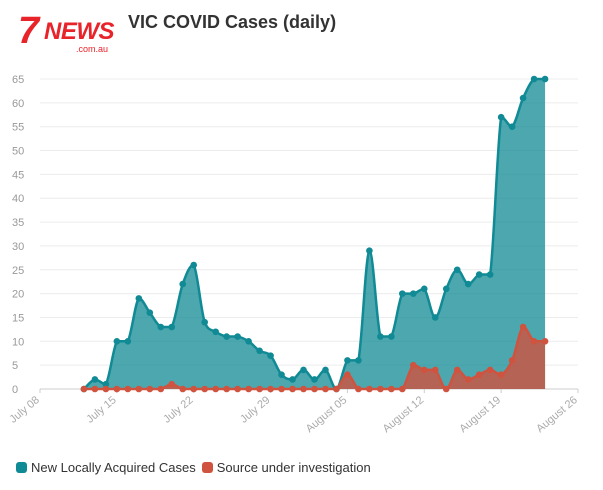 This screenshot has height=490, width=603. What do you see at coordinates (232, 22) in the screenshot?
I see `chart-title: VIC COVID Cases (daily)` at bounding box center [232, 22].